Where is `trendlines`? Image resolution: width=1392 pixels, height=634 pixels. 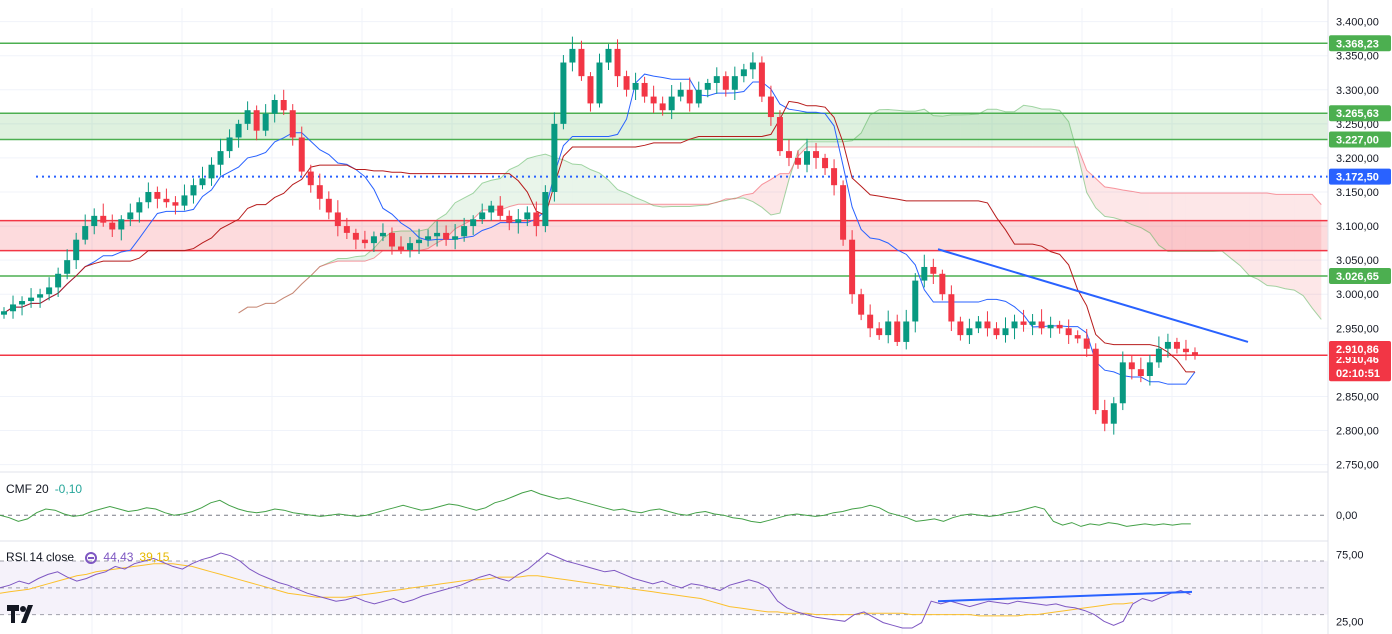 trendlines is located at coordinates (1093, 295).